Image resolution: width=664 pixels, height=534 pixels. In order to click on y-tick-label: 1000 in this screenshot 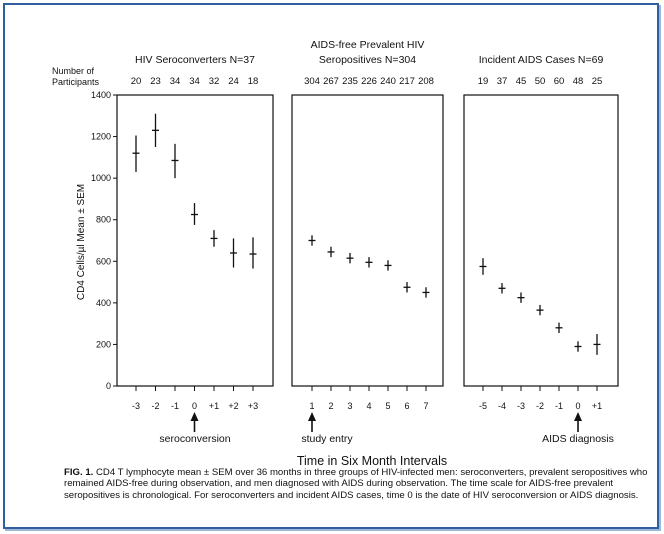, I will do `click(101, 178)`.